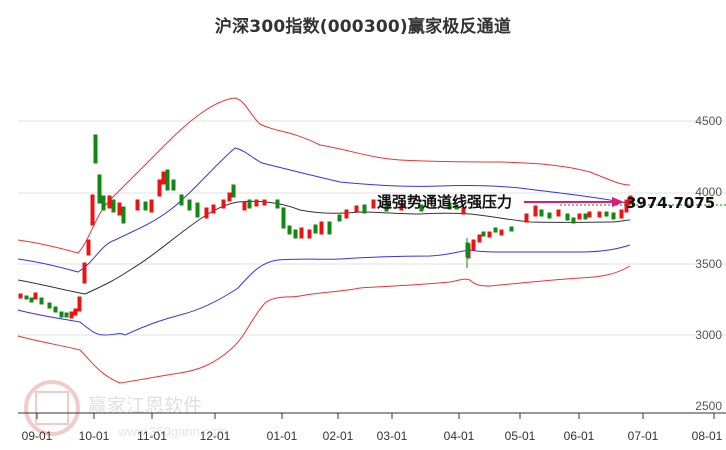 The height and width of the screenshot is (450, 726). Describe the element at coordinates (215, 436) in the screenshot. I see `x-tick-12-01: 12-01` at that location.